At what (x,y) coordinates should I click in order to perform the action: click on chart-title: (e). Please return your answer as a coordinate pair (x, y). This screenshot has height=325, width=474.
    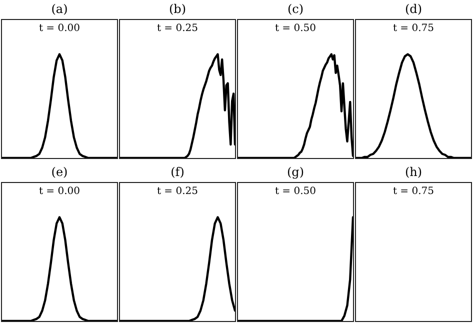
    Looking at the image, I should click on (59, 172).